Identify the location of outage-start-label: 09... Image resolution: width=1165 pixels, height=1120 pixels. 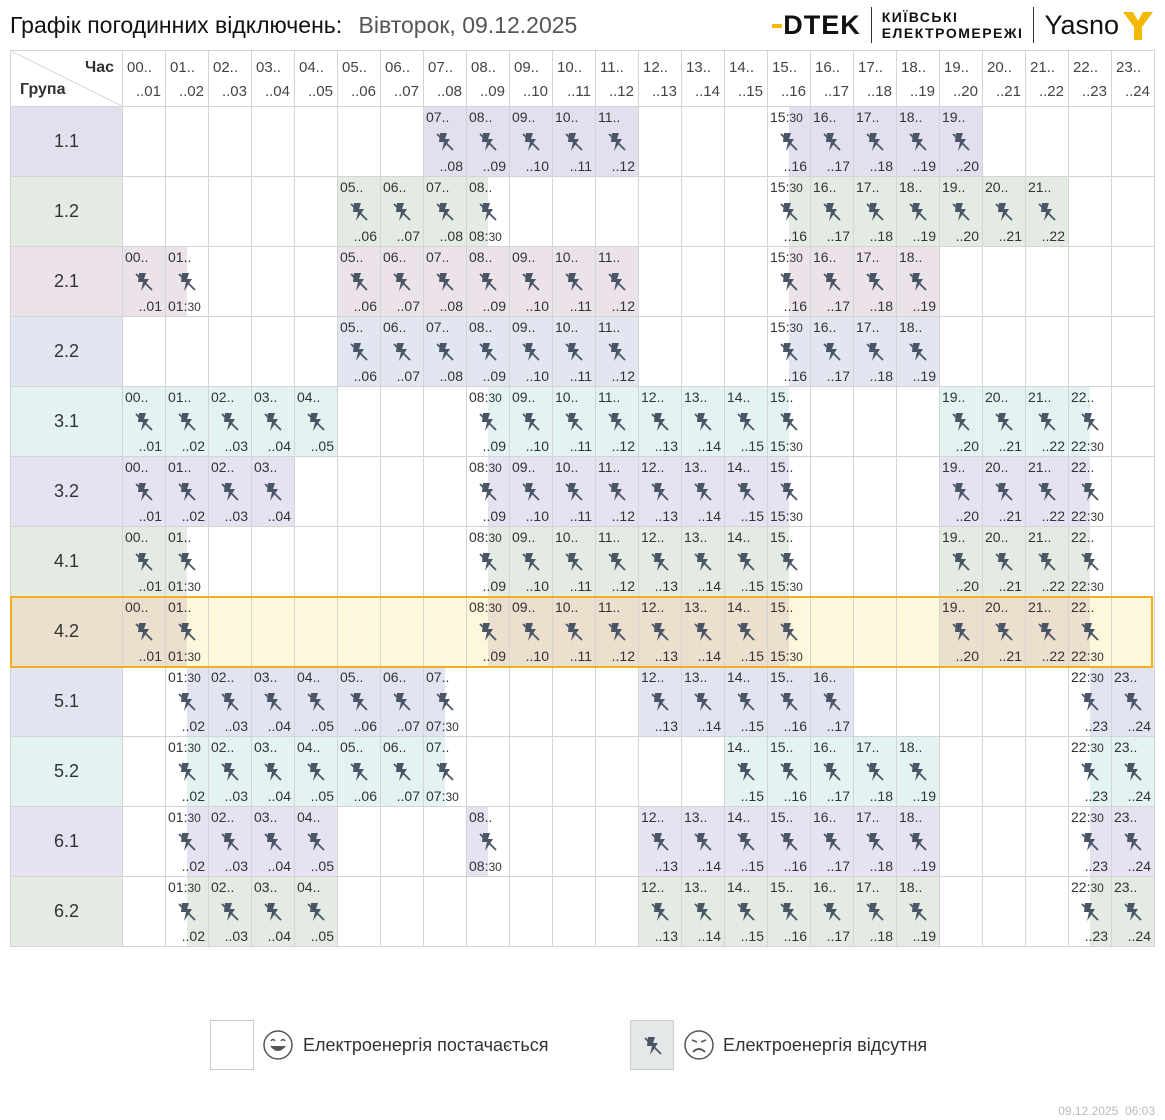
(524, 117).